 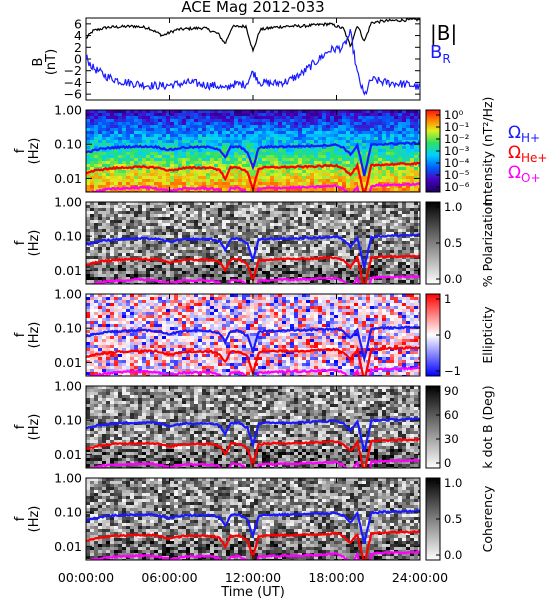 I want to click on omega-sub: O+, so click(x=531, y=178).